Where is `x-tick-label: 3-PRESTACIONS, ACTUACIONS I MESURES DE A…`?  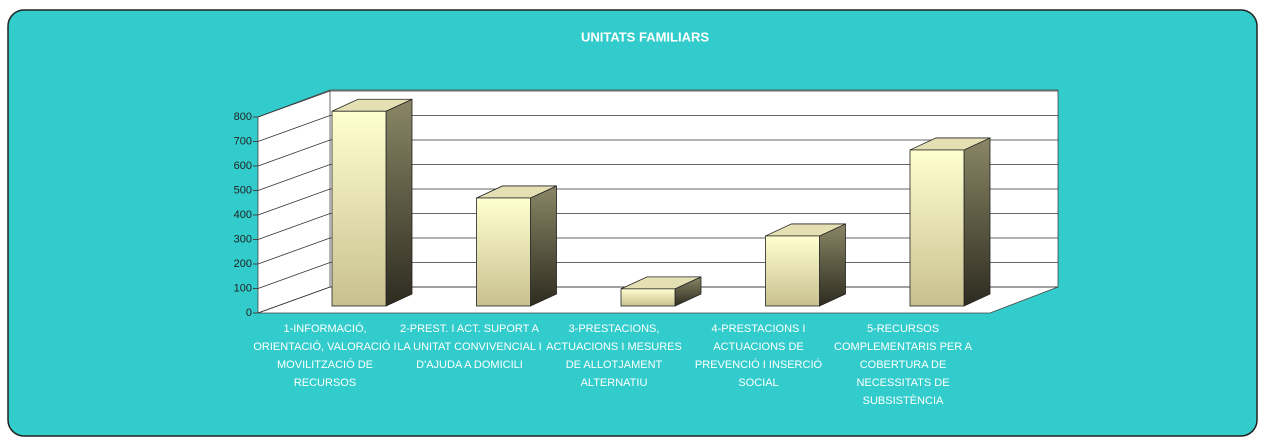
x-tick-label: 3-PRESTACIONS, ACTUACIONS I MESURES DE A… is located at coordinates (614, 356).